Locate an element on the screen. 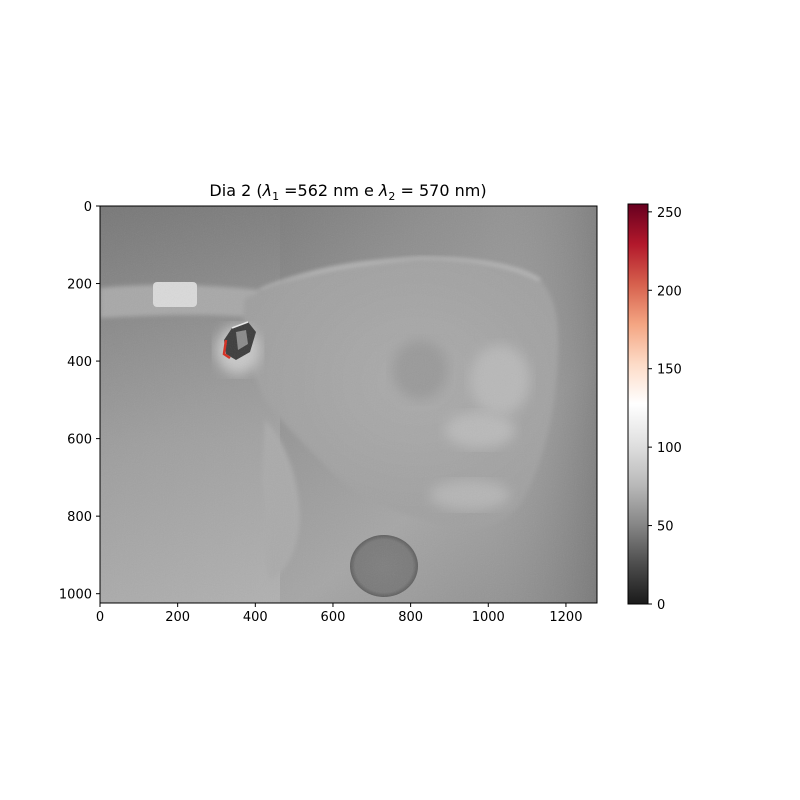  x-tick-label: 800 is located at coordinates (410, 617).